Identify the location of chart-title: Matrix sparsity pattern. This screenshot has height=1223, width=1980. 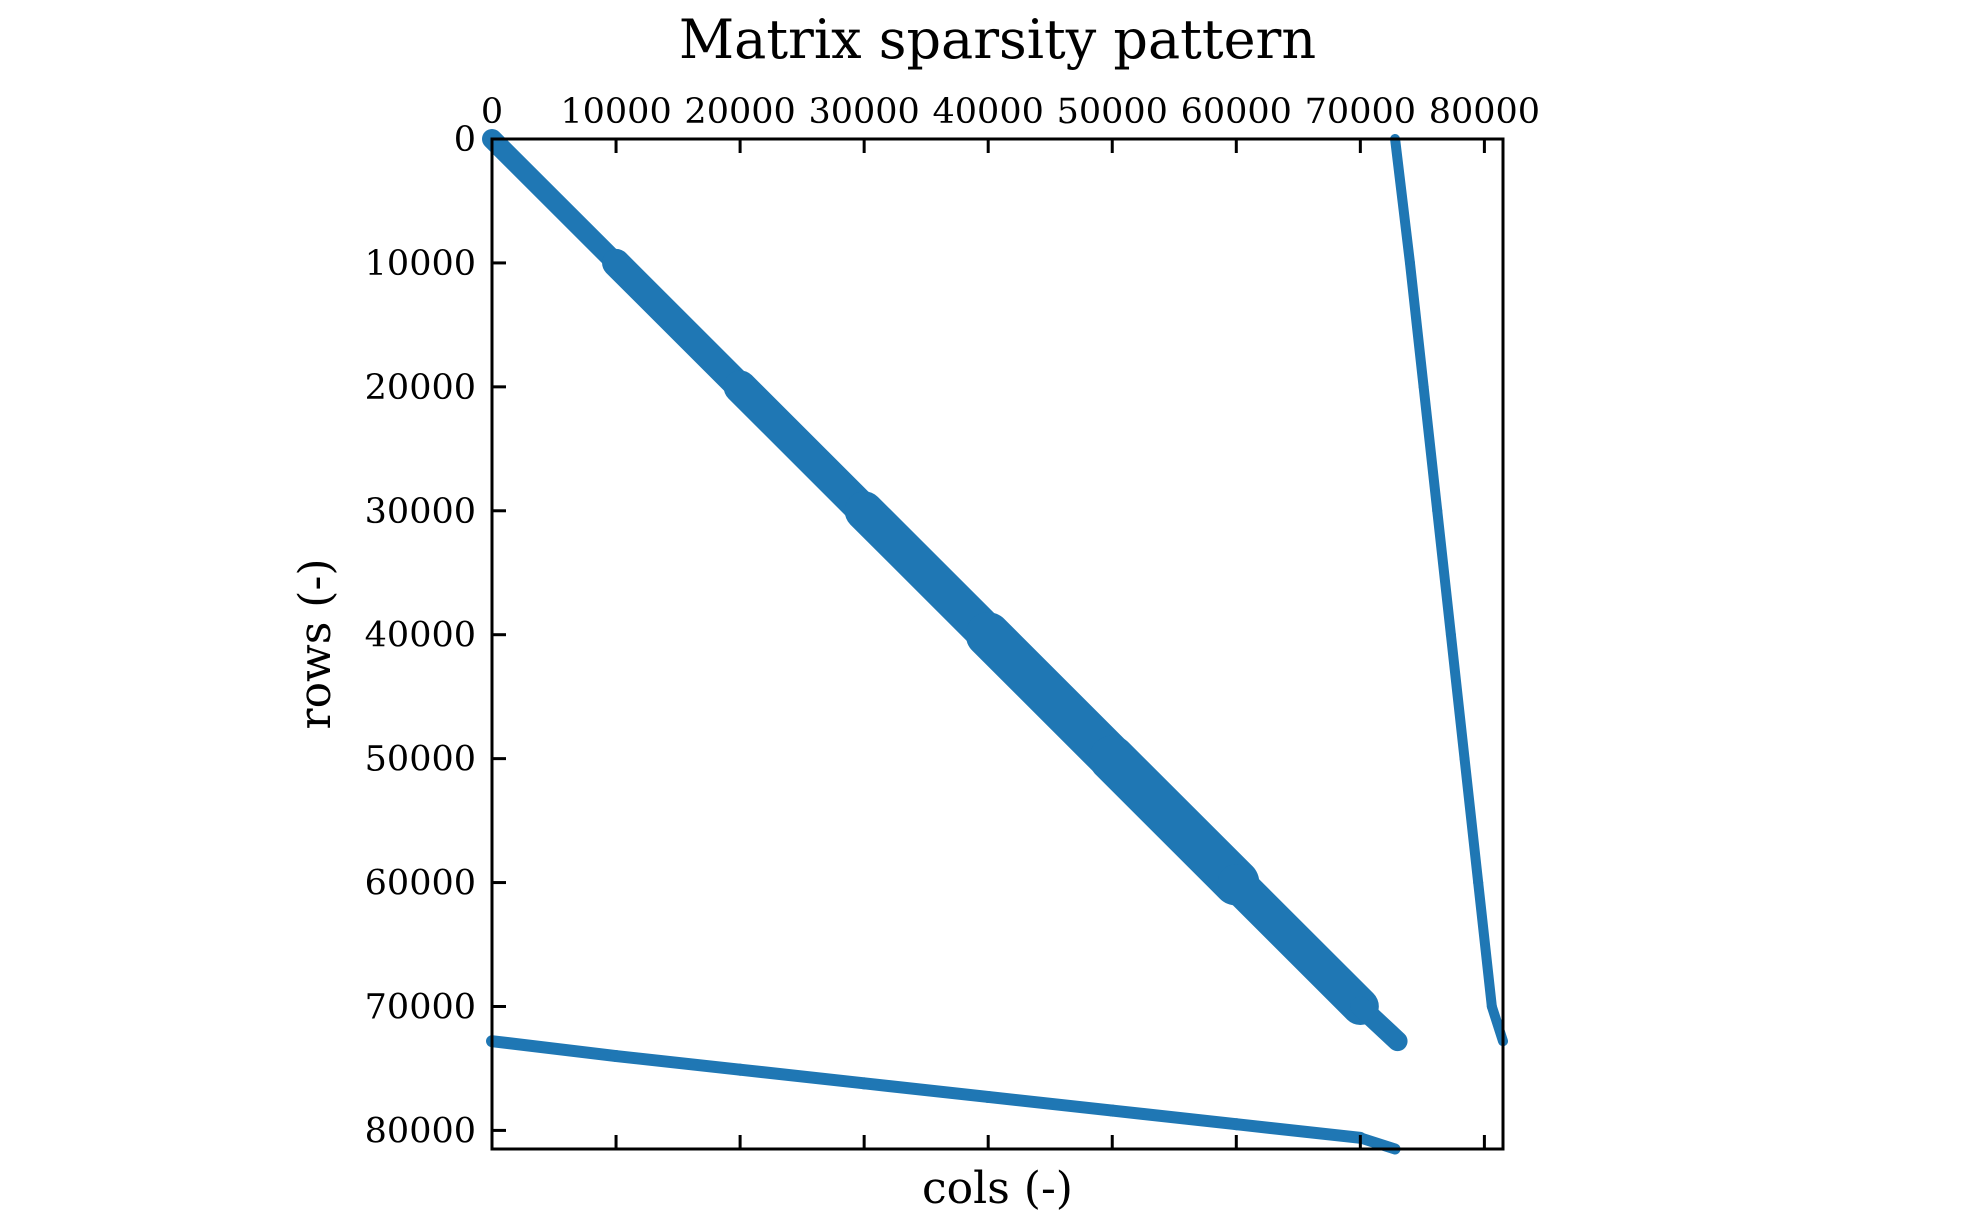
(997, 39).